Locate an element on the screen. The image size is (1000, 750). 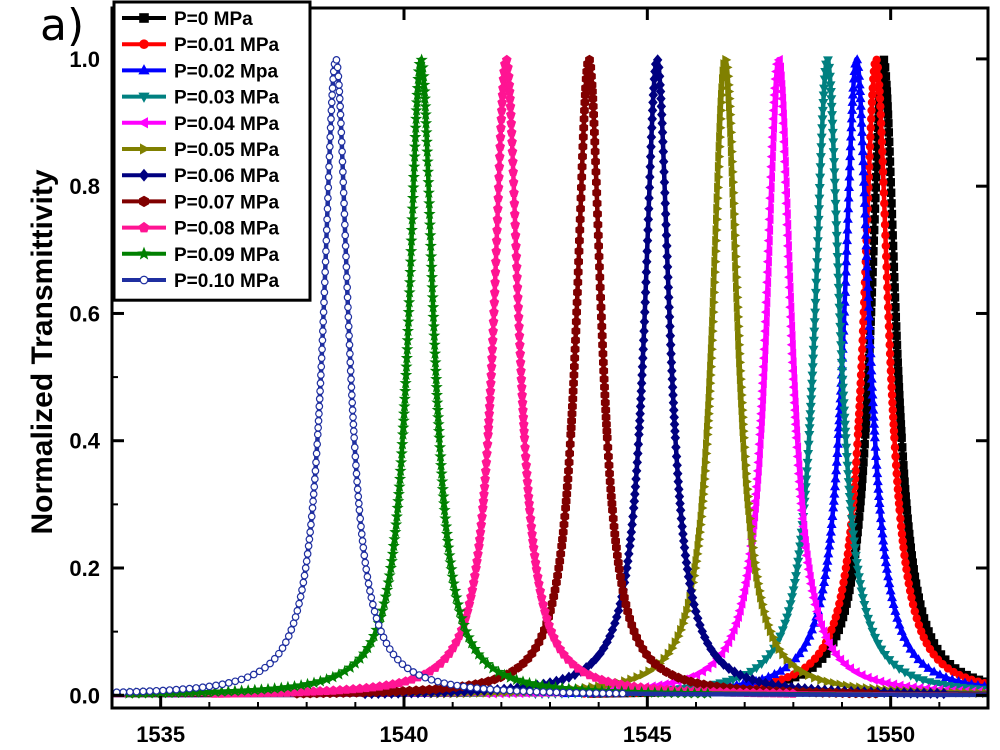
legend-marker is located at coordinates (142, 123).